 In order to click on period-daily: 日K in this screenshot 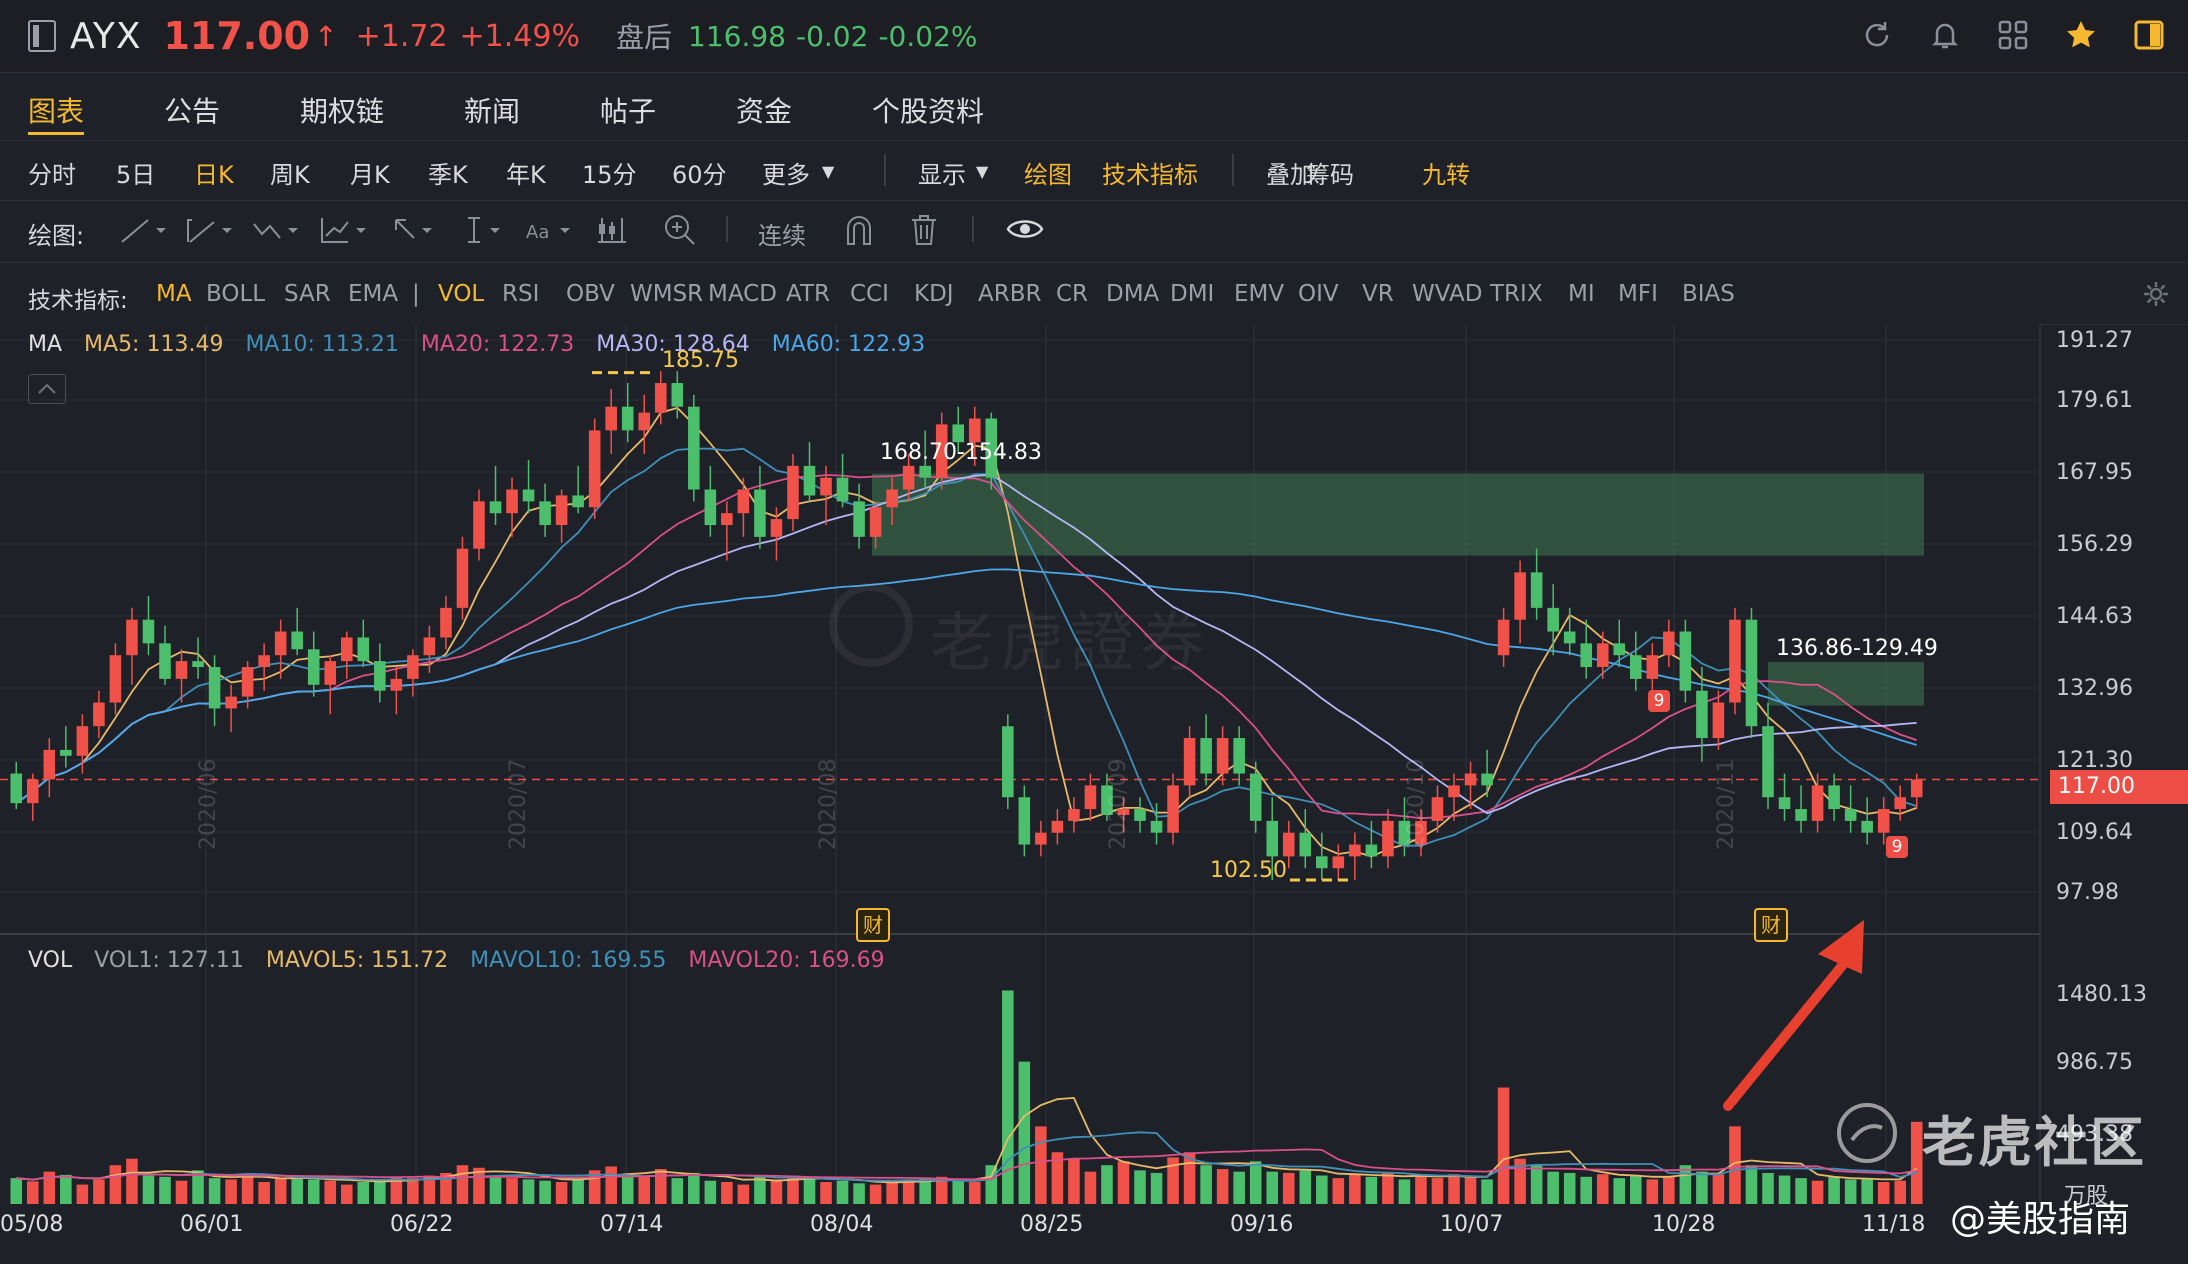, I will do `click(214, 175)`.